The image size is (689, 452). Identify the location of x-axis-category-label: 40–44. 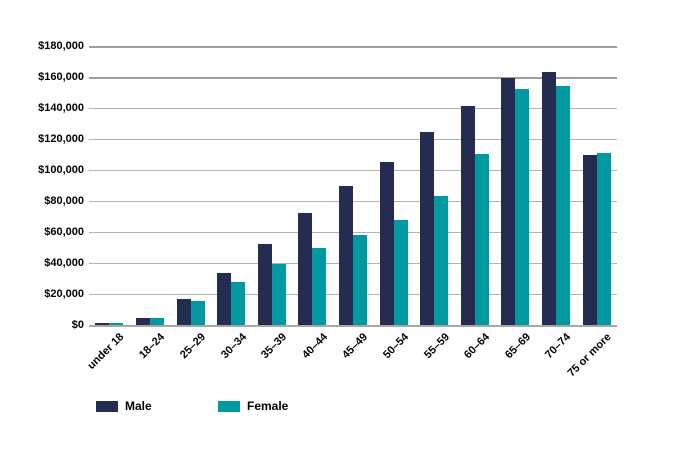
(314, 346).